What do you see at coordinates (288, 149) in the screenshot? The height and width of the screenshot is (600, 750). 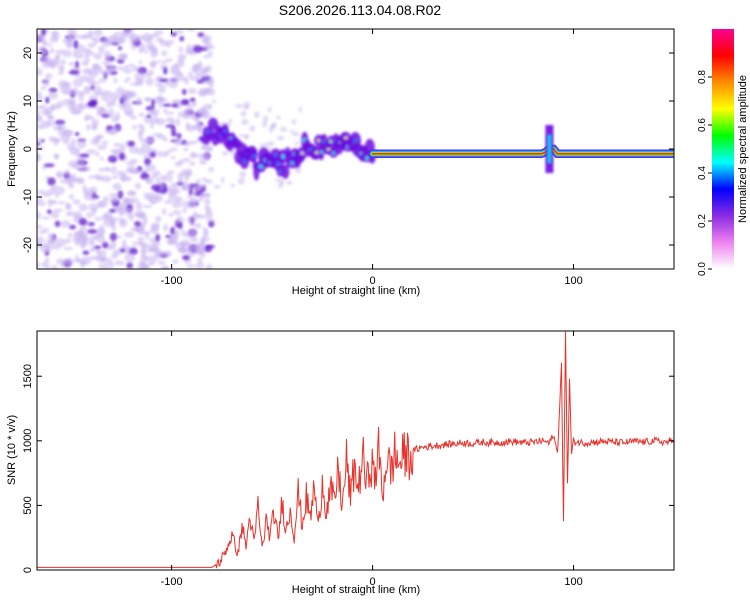 I see `signal-trace` at bounding box center [288, 149].